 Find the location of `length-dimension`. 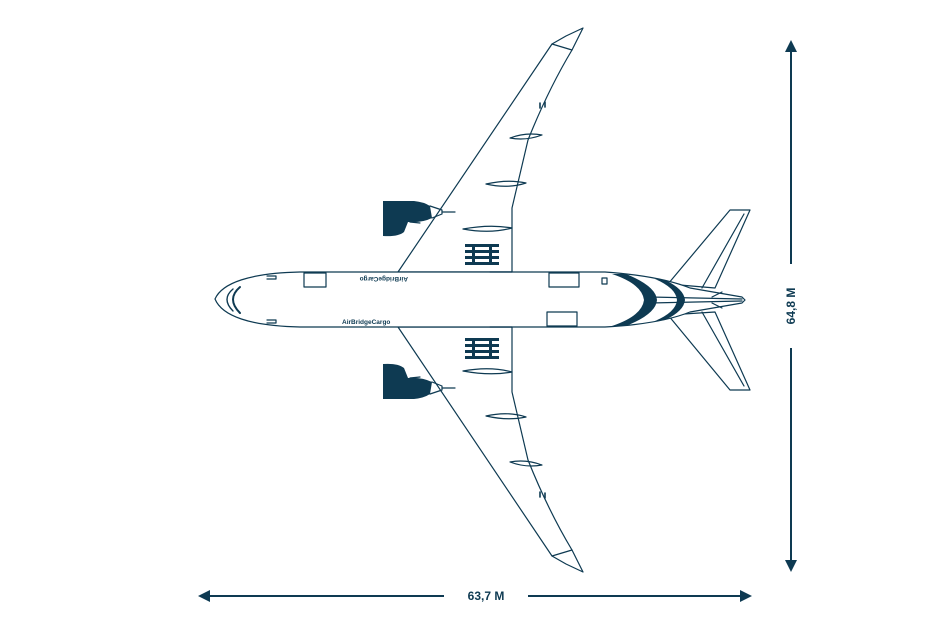

length-dimension is located at coordinates (475, 596).